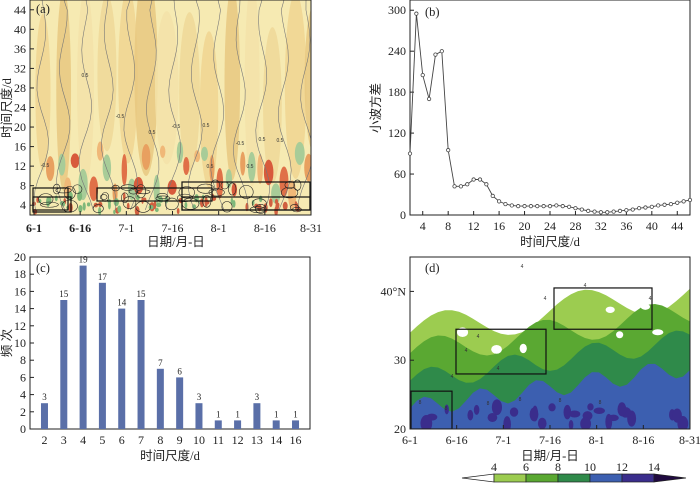  Describe the element at coordinates (170, 455) in the screenshot. I see `panel-c-xlabel: 时间尺度/d` at that location.